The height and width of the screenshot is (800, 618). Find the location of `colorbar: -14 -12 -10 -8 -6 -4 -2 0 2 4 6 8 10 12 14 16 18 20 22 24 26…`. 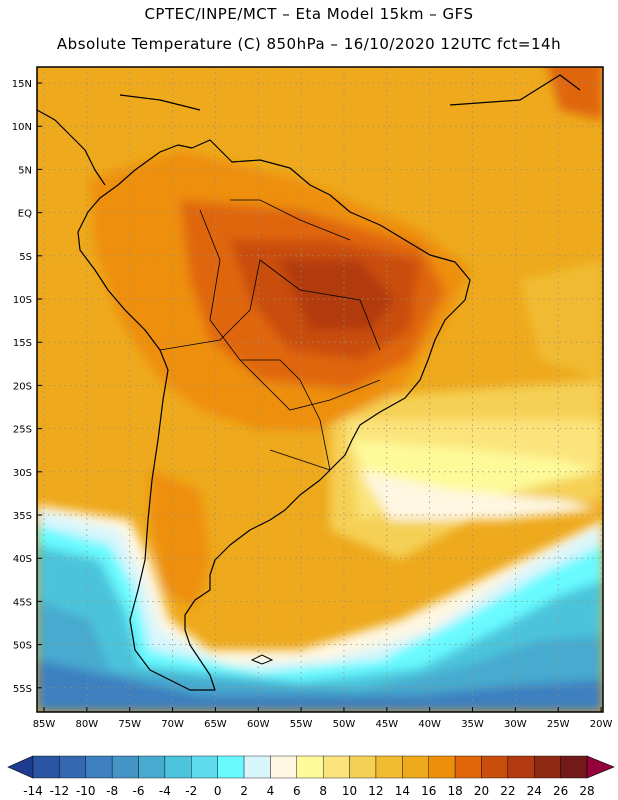

colorbar: -14 -12 -10 -8 -6 -4 -2 0 2 4 6 8 10 12 14 16 18 20 22 24 26… is located at coordinates (311, 776).